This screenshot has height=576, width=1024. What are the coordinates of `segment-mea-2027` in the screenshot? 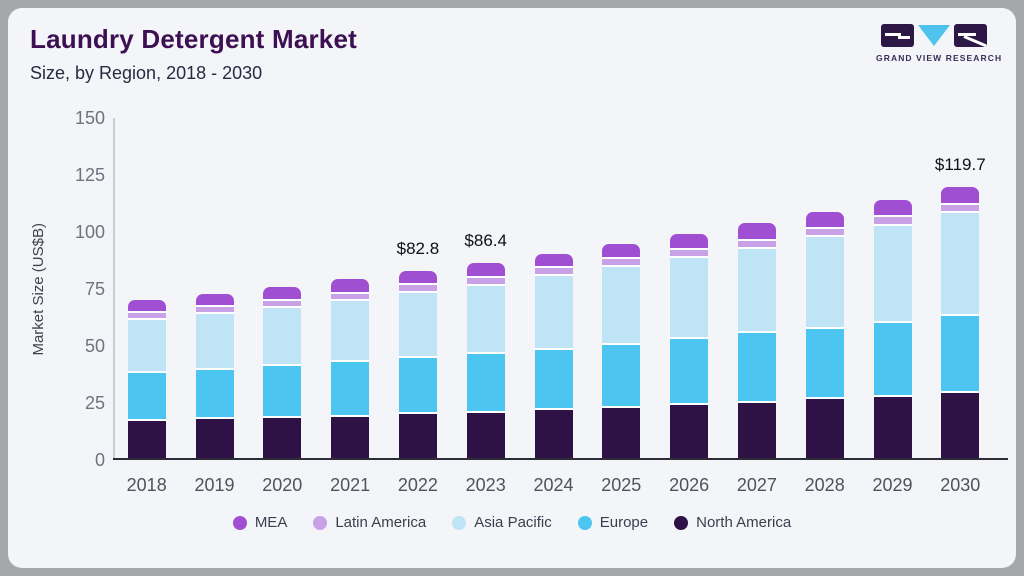 It's located at (756, 232).